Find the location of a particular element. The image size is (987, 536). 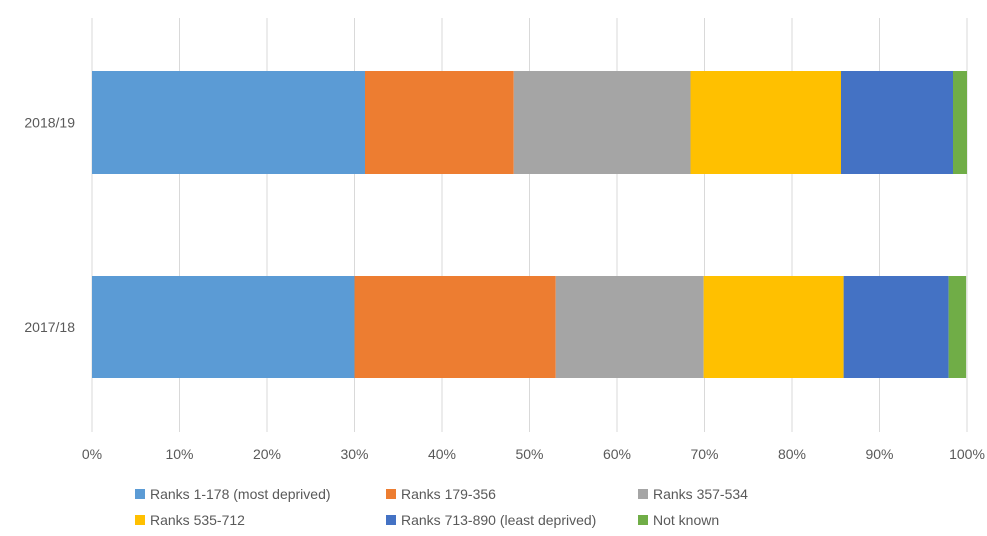

x-tick-label: 80% is located at coordinates (792, 454).